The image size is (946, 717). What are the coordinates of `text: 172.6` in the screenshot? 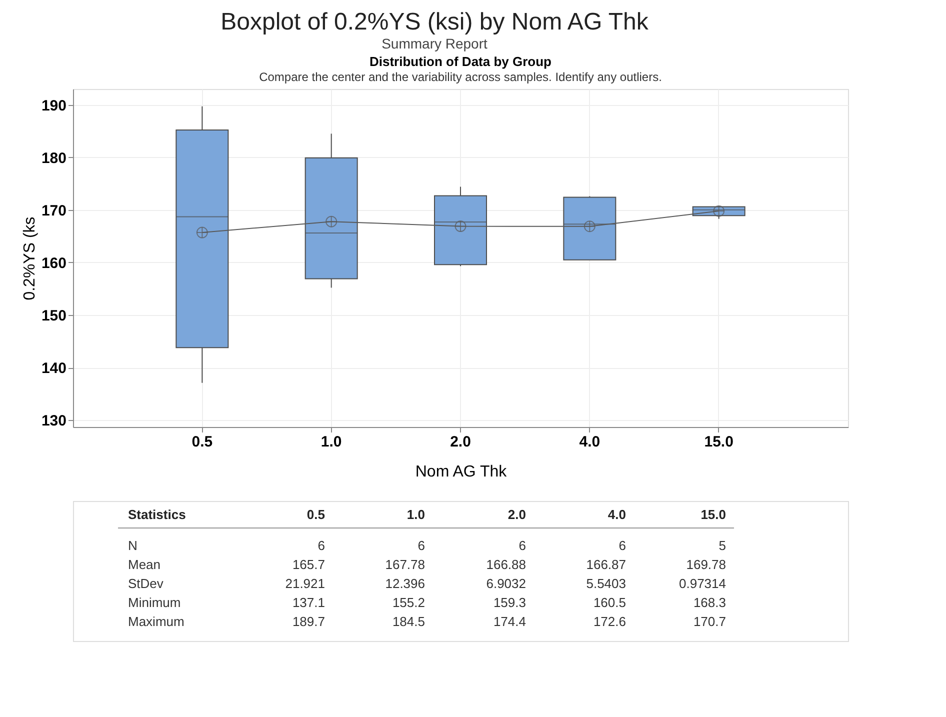 It's located at (609, 621).